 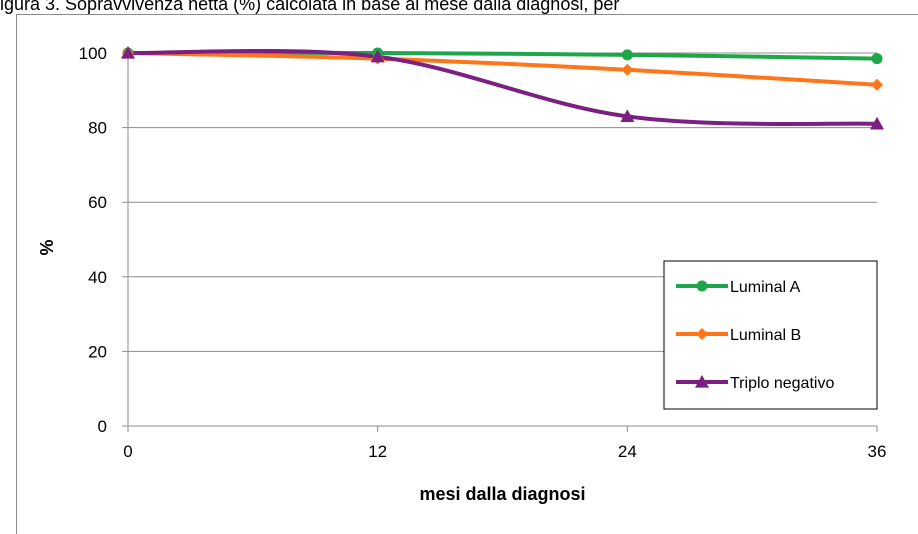 What do you see at coordinates (627, 451) in the screenshot?
I see `x-tick-label: 24` at bounding box center [627, 451].